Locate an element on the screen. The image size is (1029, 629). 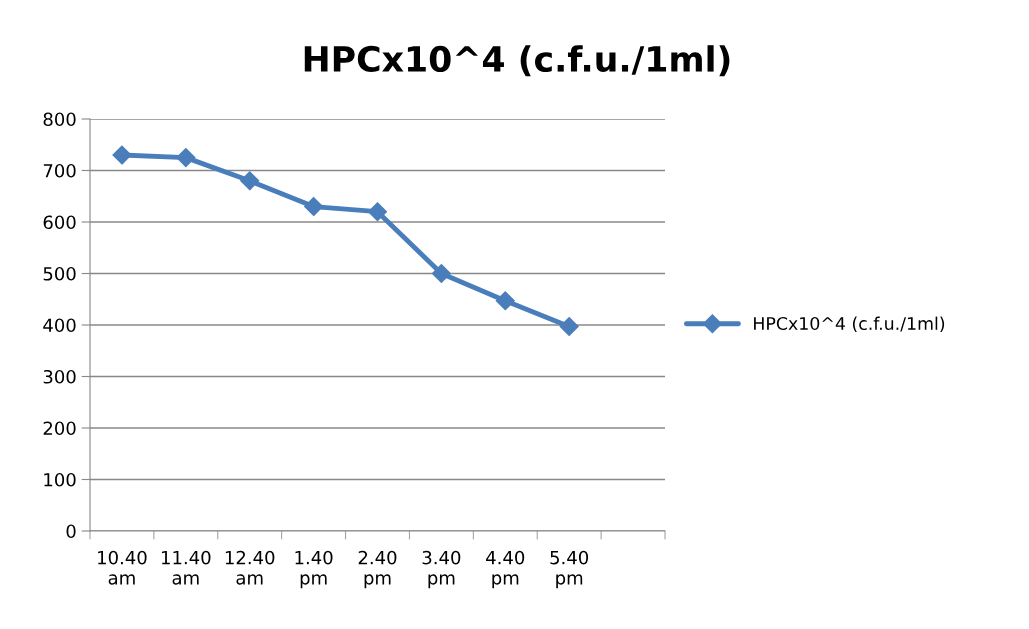
y-tick-label: 800 is located at coordinates (59, 119).